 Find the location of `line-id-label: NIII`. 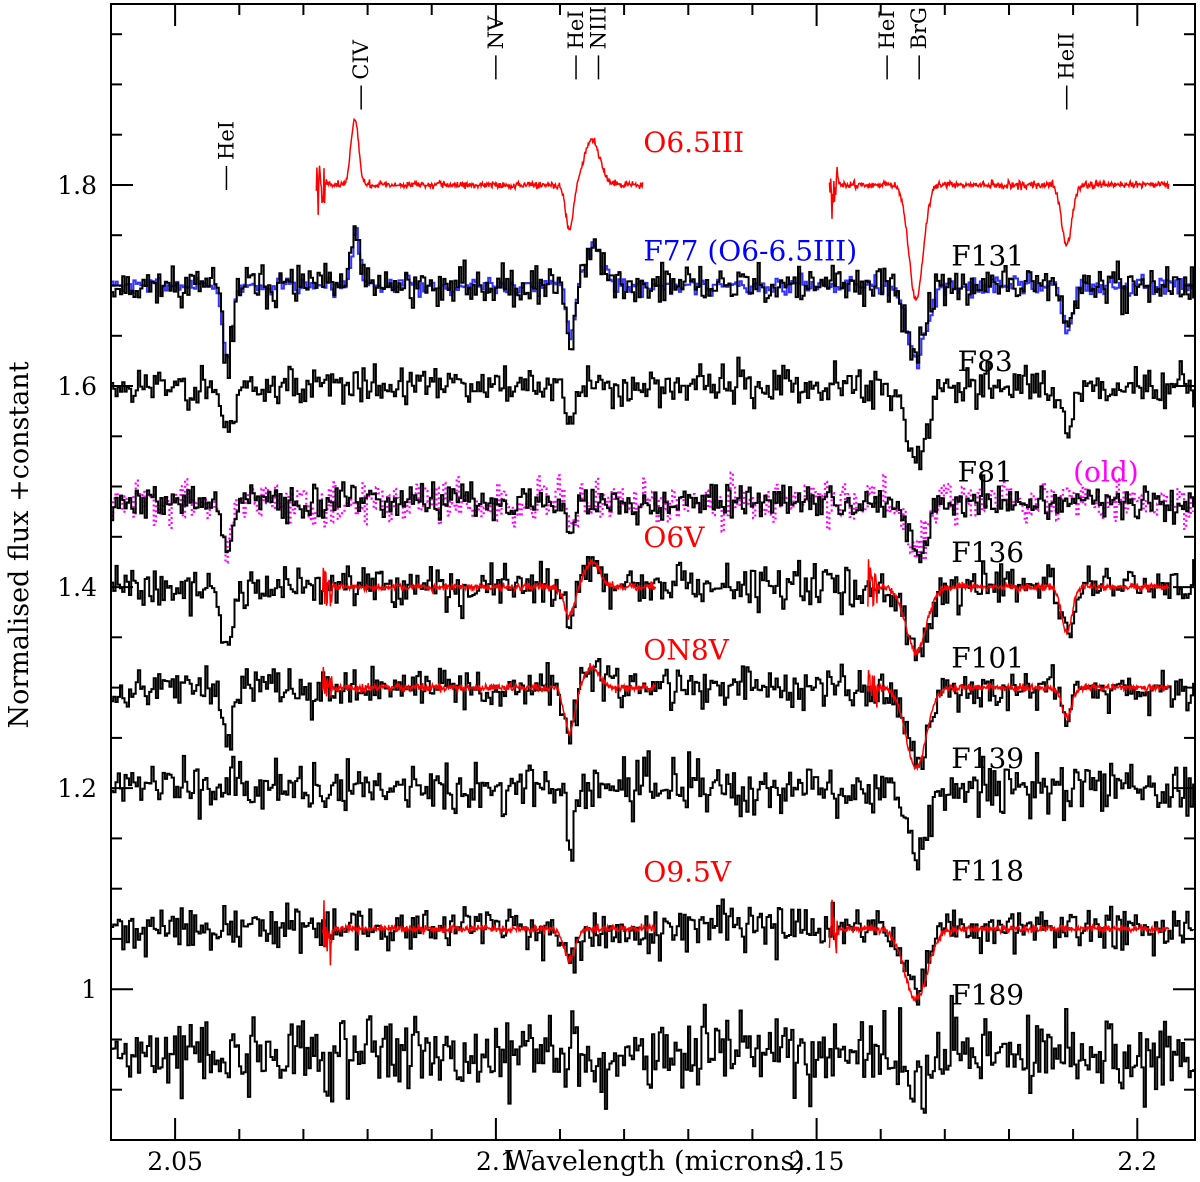

line-id-label: NIII is located at coordinates (599, 27).